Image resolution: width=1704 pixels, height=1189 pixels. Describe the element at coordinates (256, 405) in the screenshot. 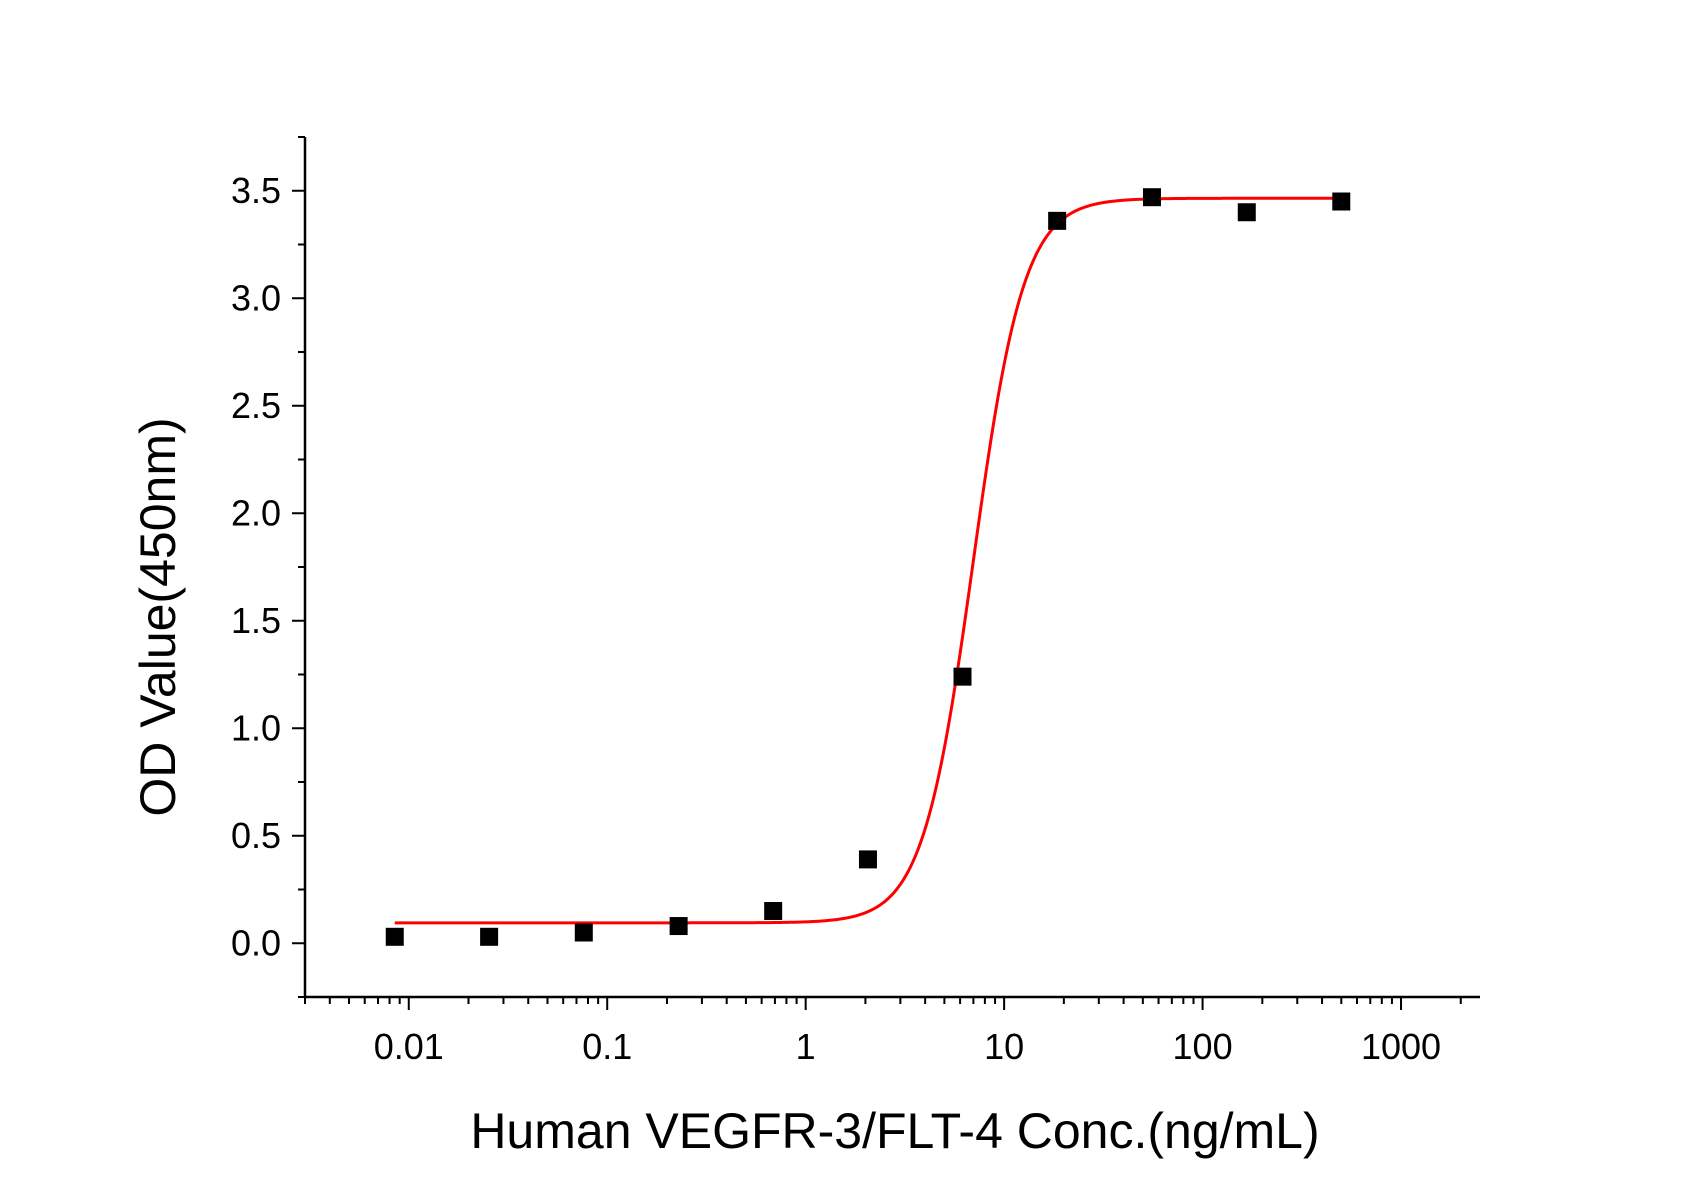

I see `y-tick-label: 2.5` at that location.